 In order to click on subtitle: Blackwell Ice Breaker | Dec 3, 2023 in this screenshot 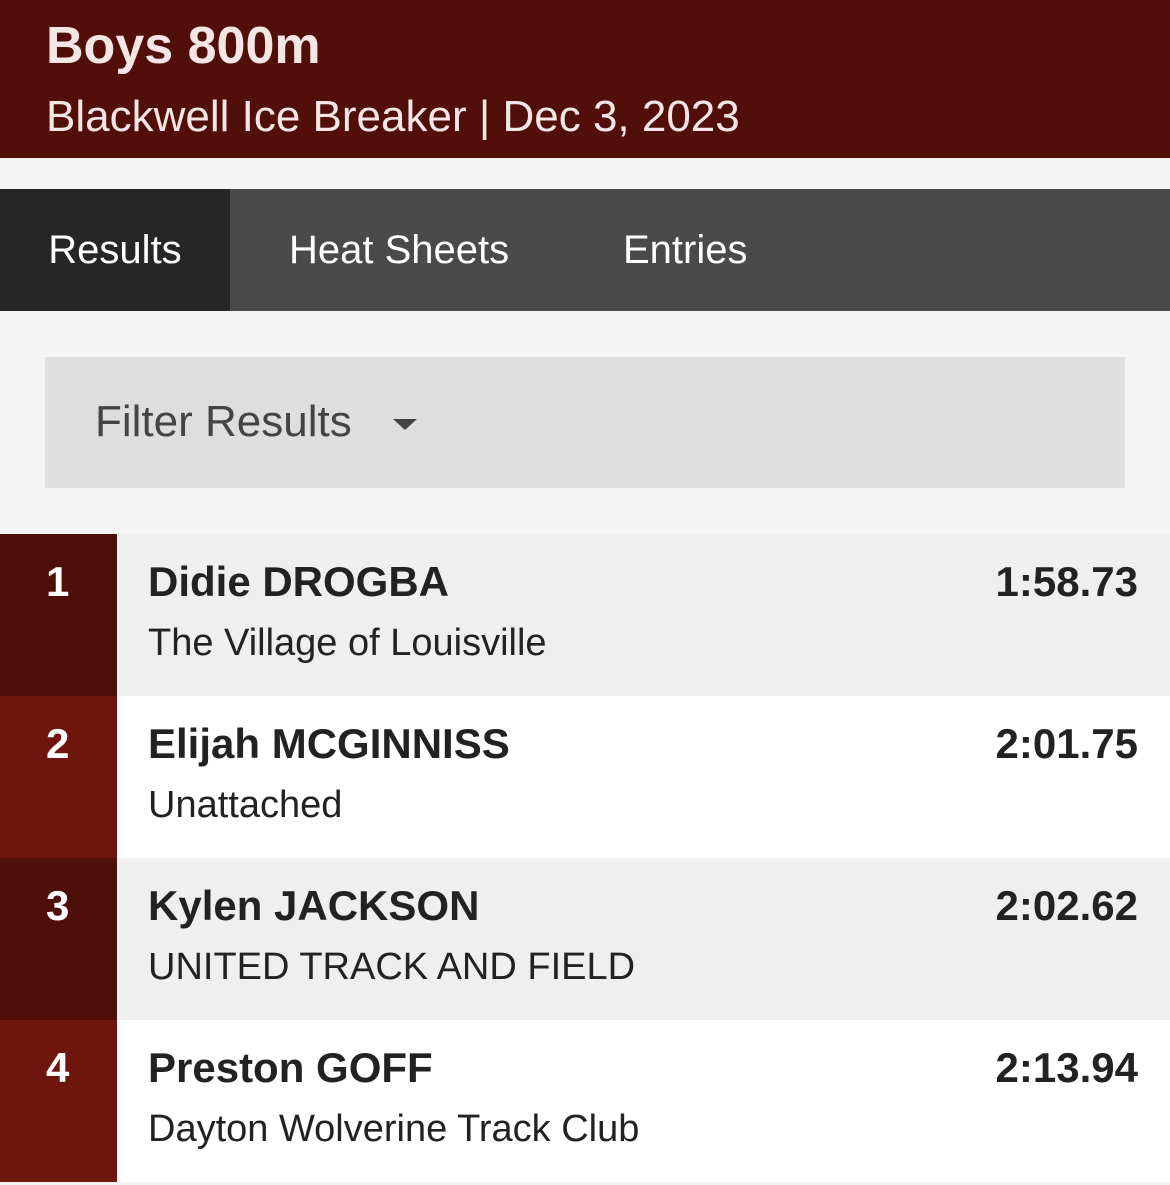, I will do `click(393, 116)`.